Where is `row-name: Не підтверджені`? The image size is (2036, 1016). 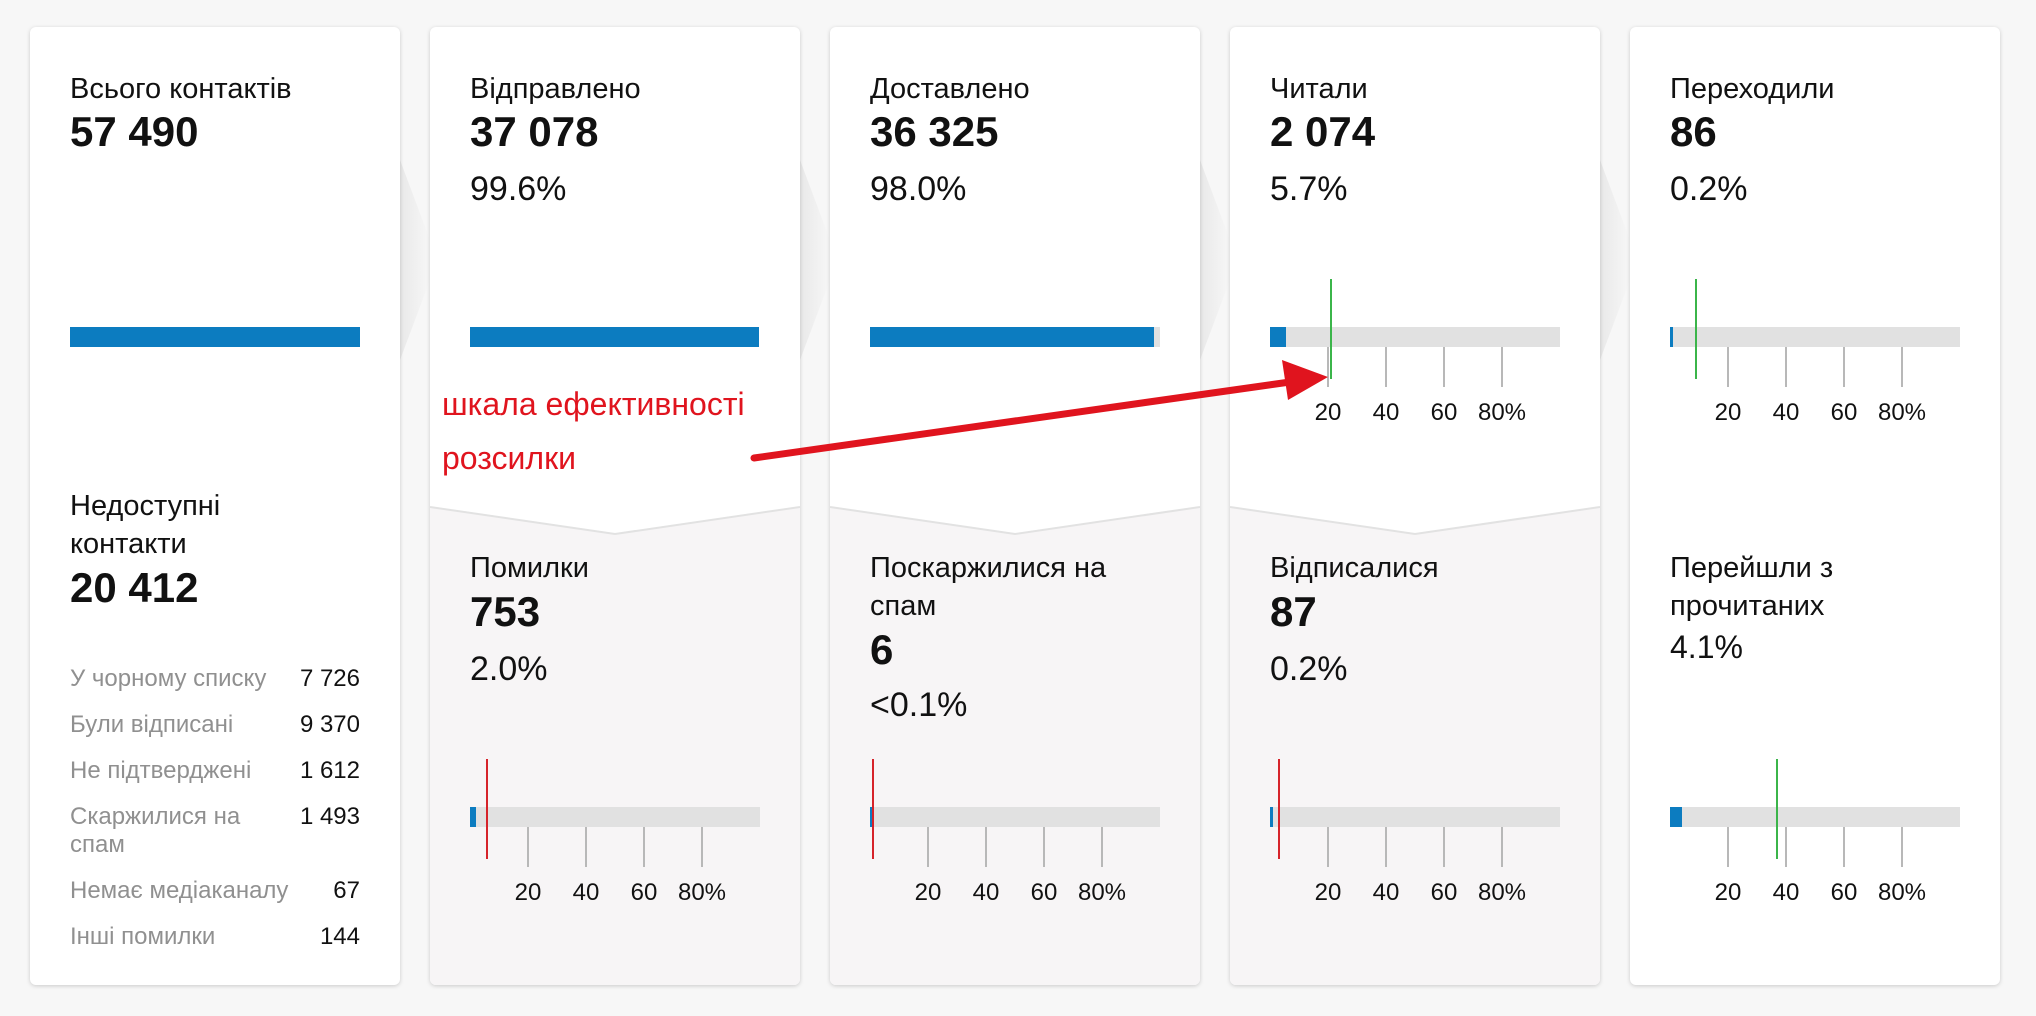 row-name: Не підтверджені is located at coordinates (161, 770).